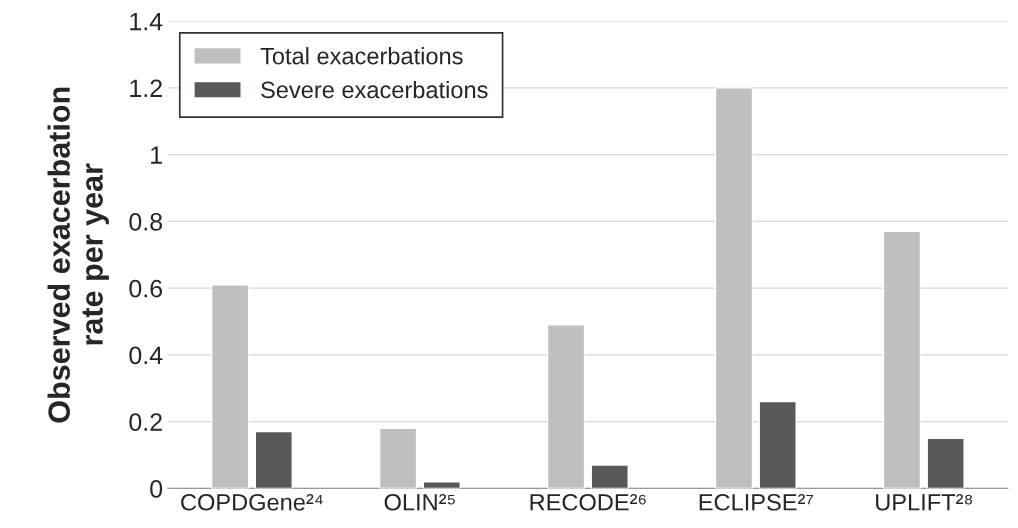 This screenshot has width=1018, height=528. What do you see at coordinates (252, 502) in the screenshot?
I see `x-tick-label: COPDGene²⁴` at bounding box center [252, 502].